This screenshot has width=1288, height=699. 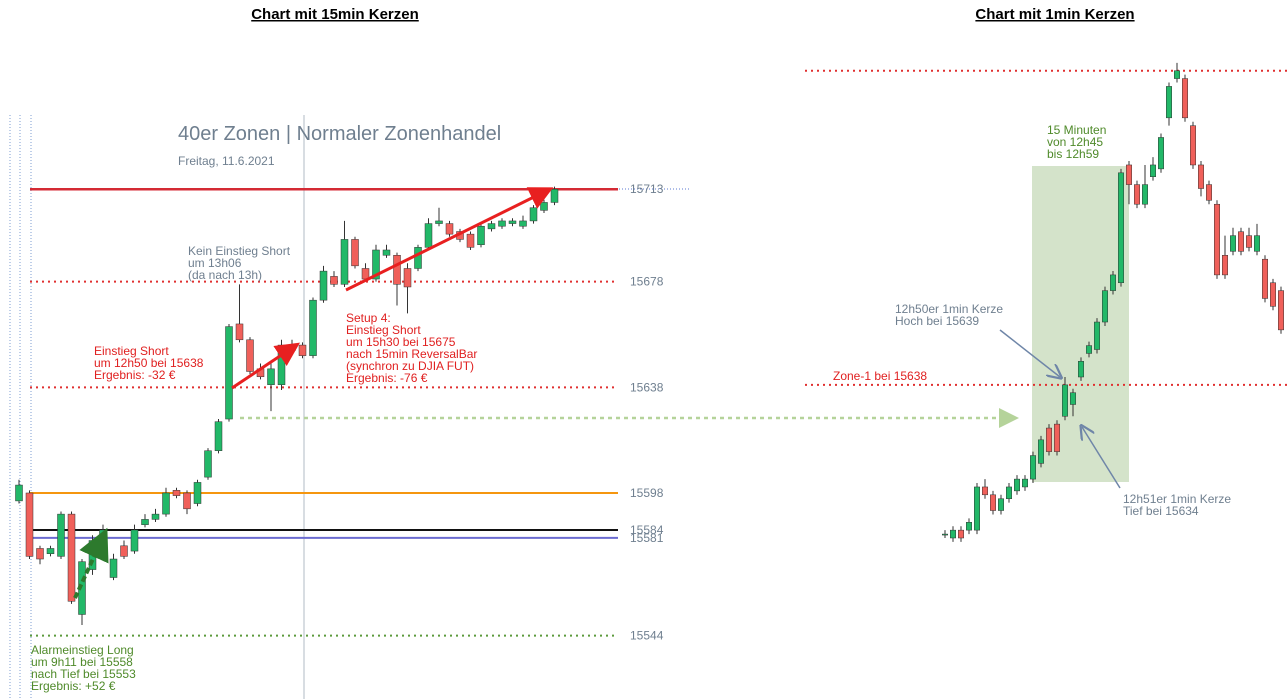 I want to click on annotation: 15 Minuten, so click(x=1076, y=130).